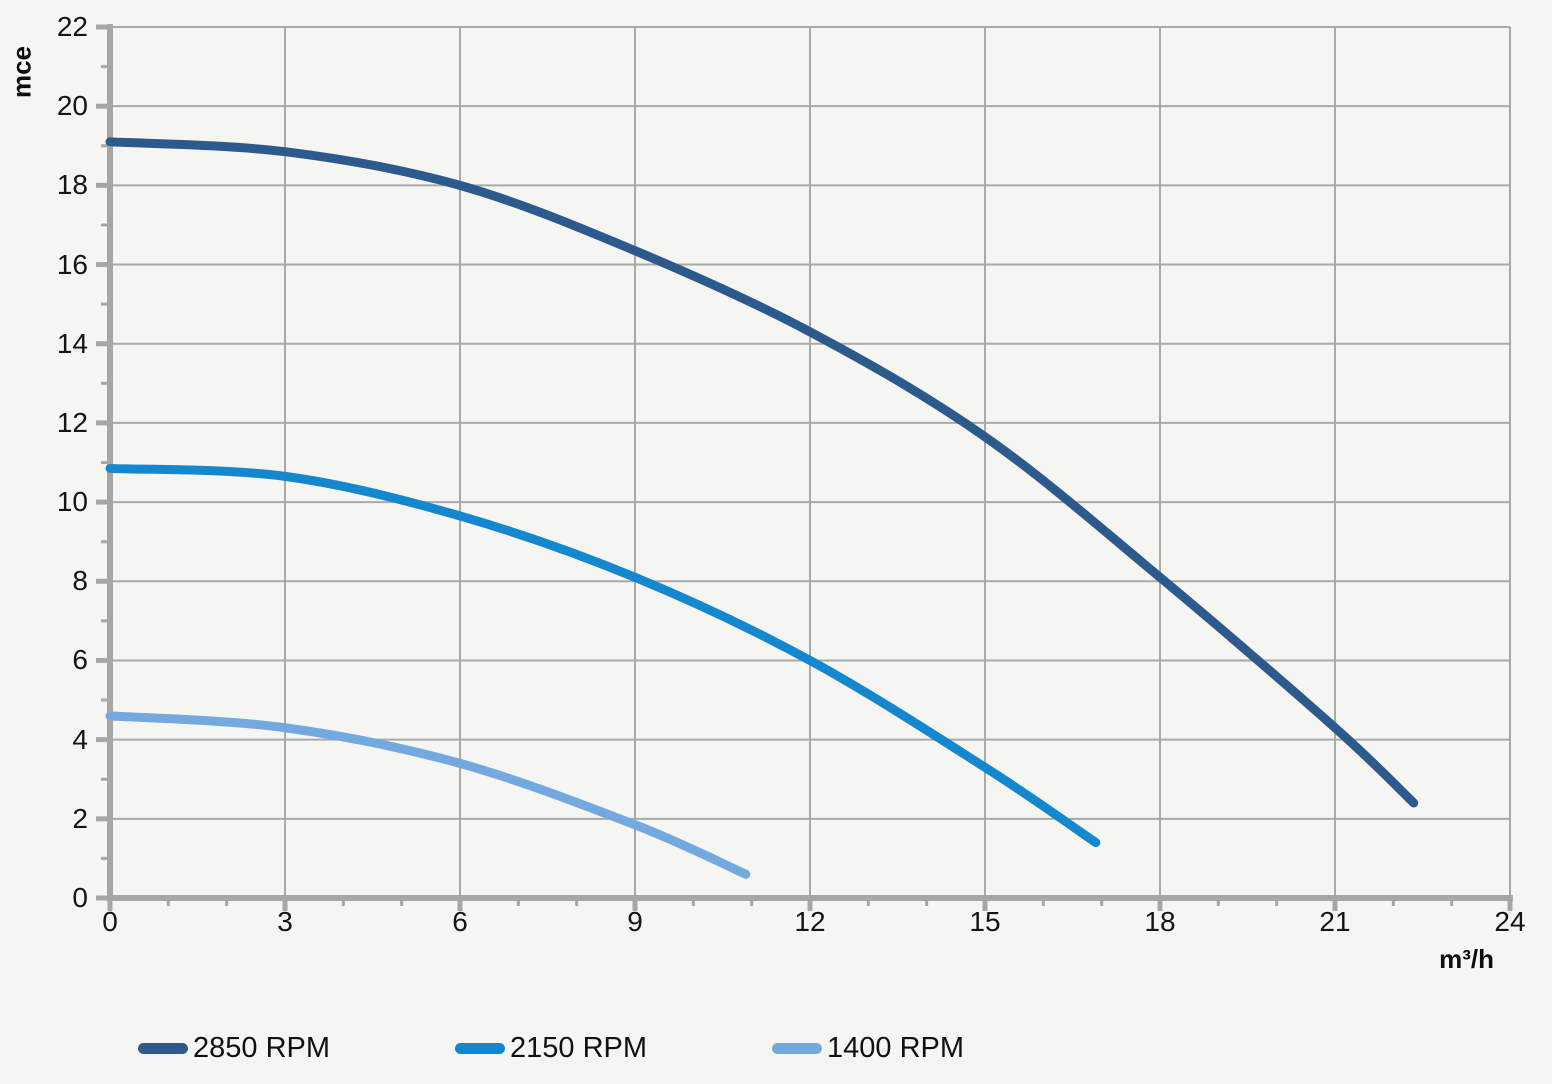 This screenshot has width=1552, height=1084. Describe the element at coordinates (80, 897) in the screenshot. I see `y-tick-label: 0` at that location.